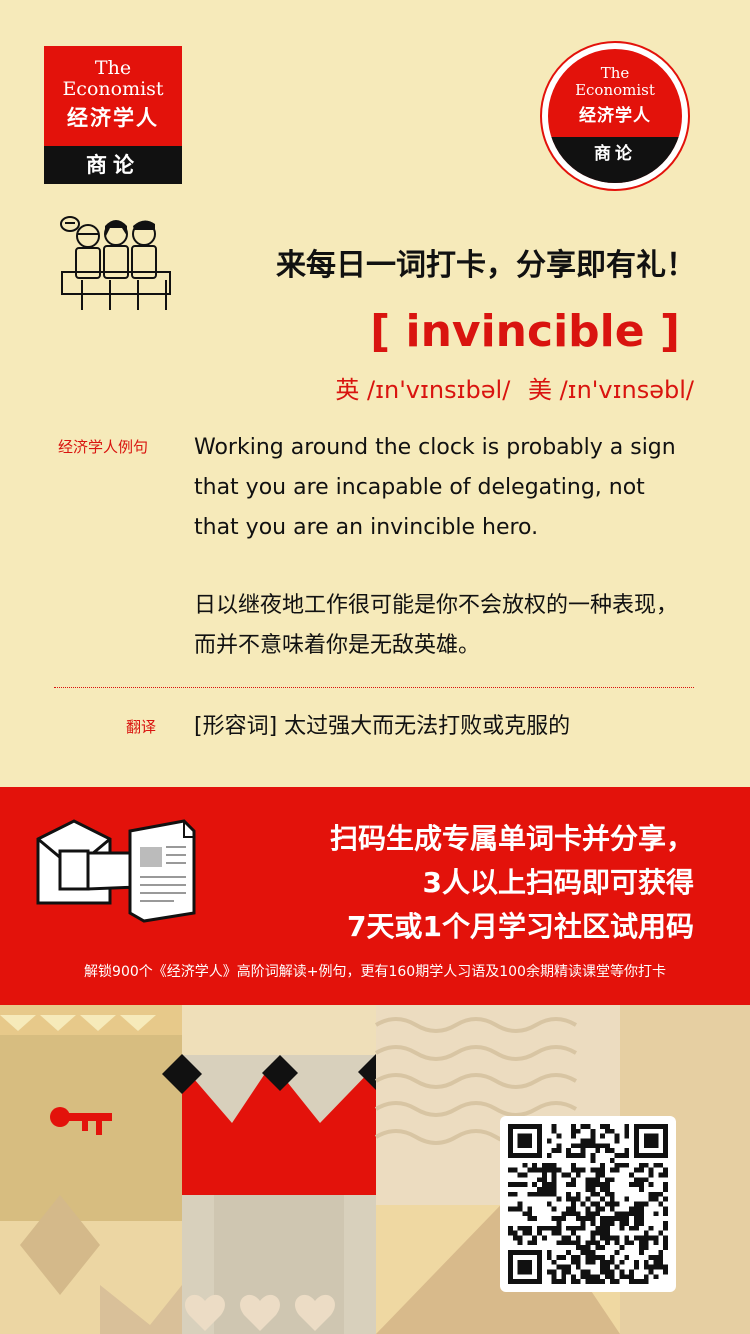 The width and height of the screenshot is (750, 1334). I want to click on people-illustration-icon, so click(115, 263).